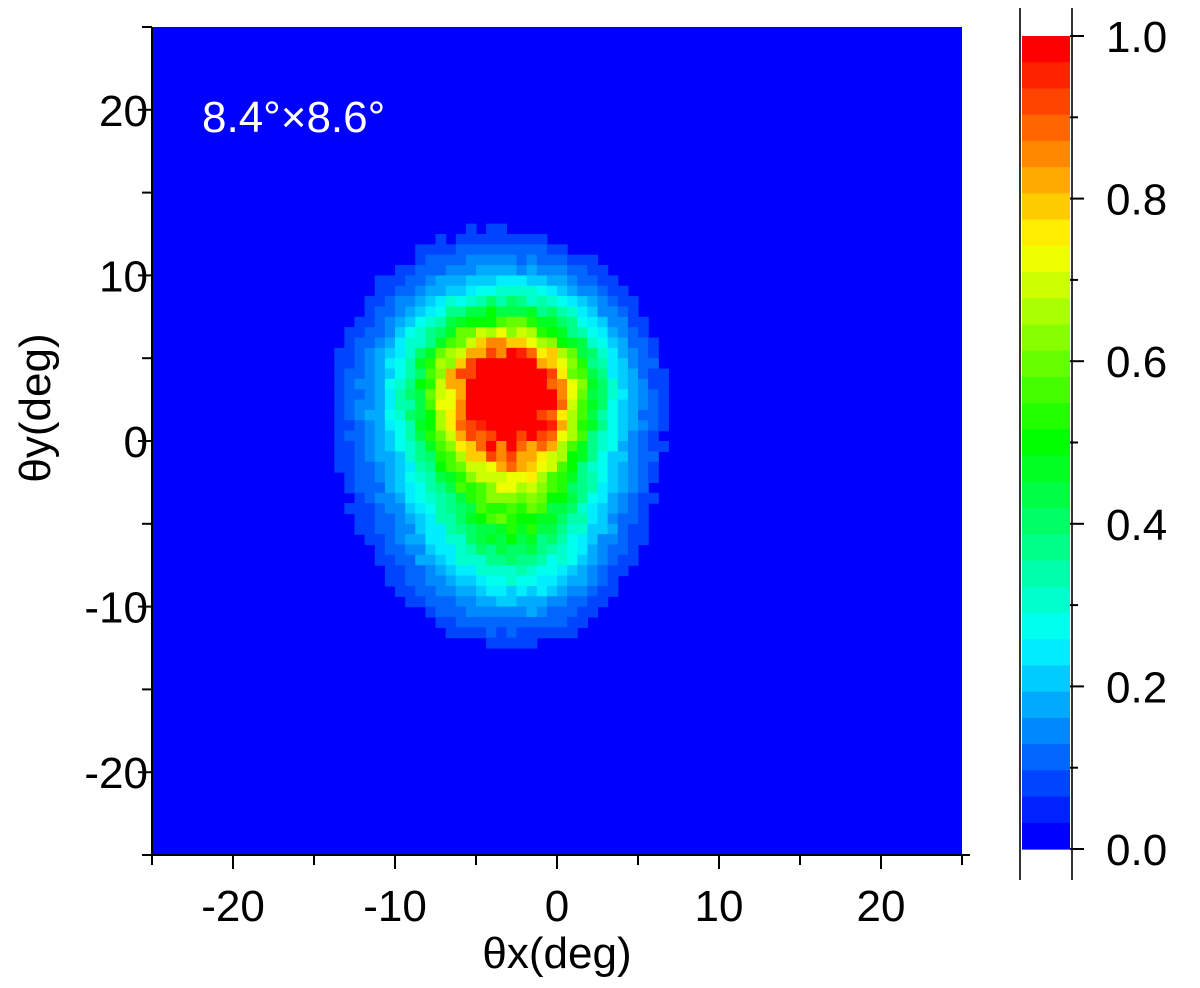  What do you see at coordinates (557, 906) in the screenshot?
I see `x-tick-label: 0` at bounding box center [557, 906].